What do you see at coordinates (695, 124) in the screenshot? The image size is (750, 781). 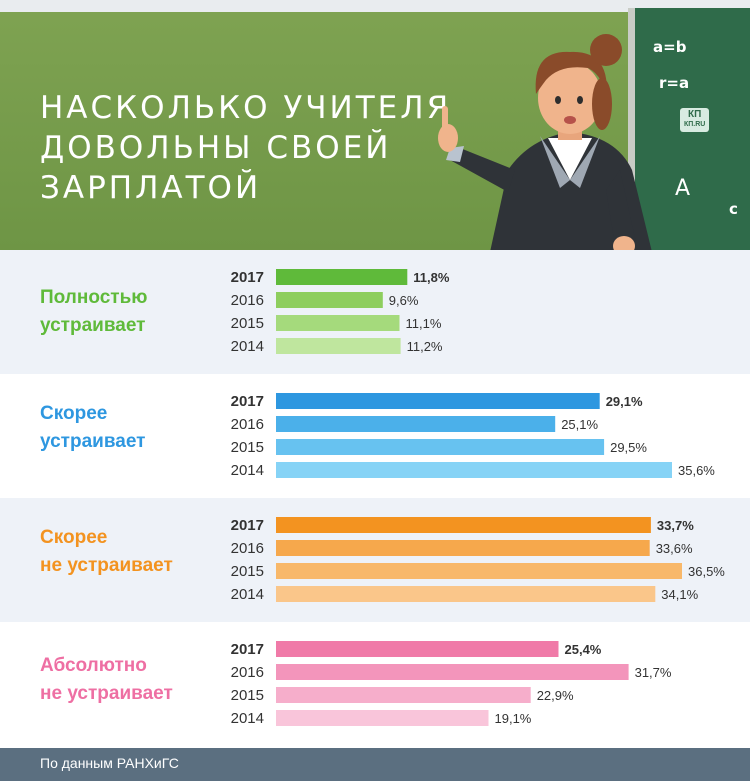 I see `logo-text-2: КП.RU` at bounding box center [695, 124].